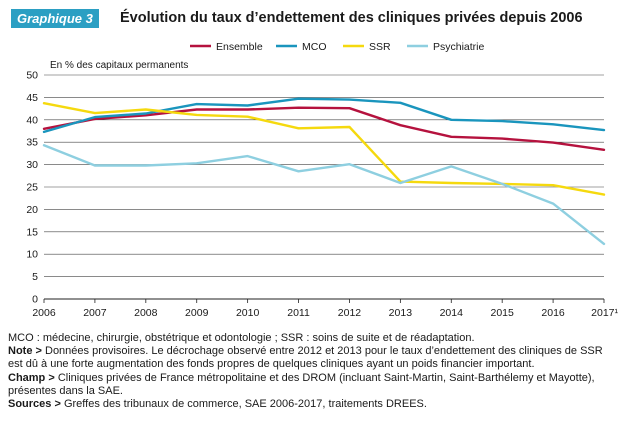  What do you see at coordinates (32, 188) in the screenshot?
I see `y-tick-label: 25` at bounding box center [32, 188].